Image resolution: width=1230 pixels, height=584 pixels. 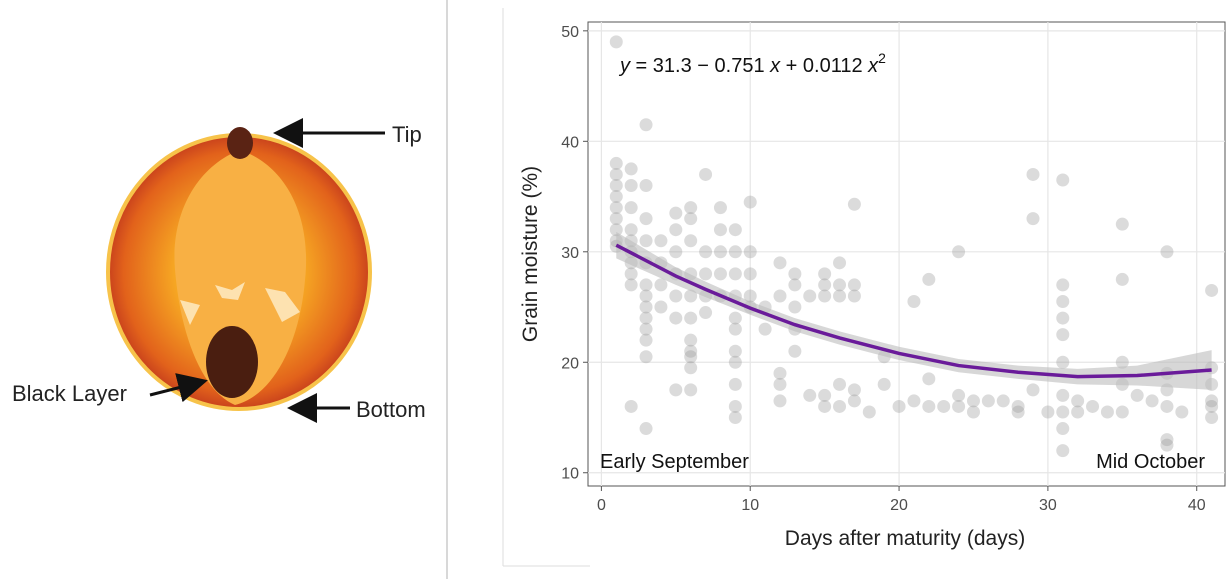 What do you see at coordinates (570, 253) in the screenshot?
I see `y-tick-label: 30` at bounding box center [570, 253].